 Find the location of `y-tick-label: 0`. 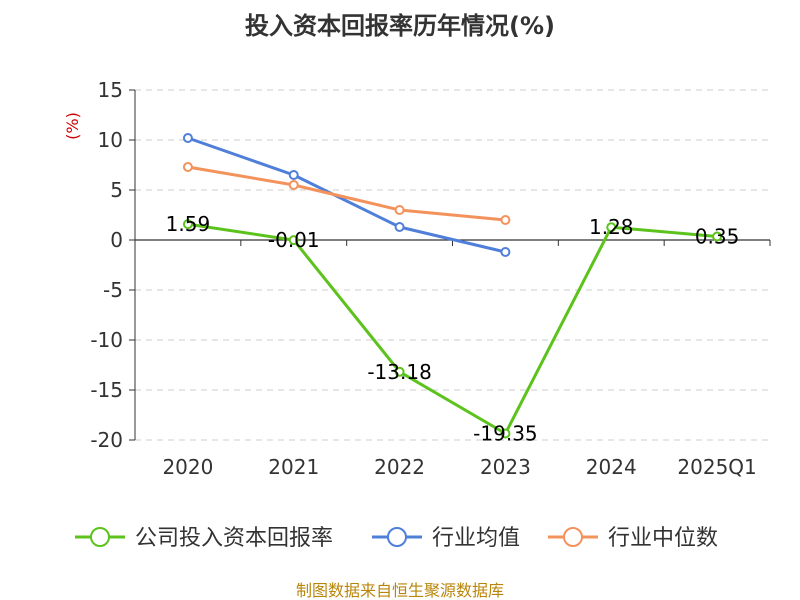

y-tick-label: 0 is located at coordinates (116, 240).